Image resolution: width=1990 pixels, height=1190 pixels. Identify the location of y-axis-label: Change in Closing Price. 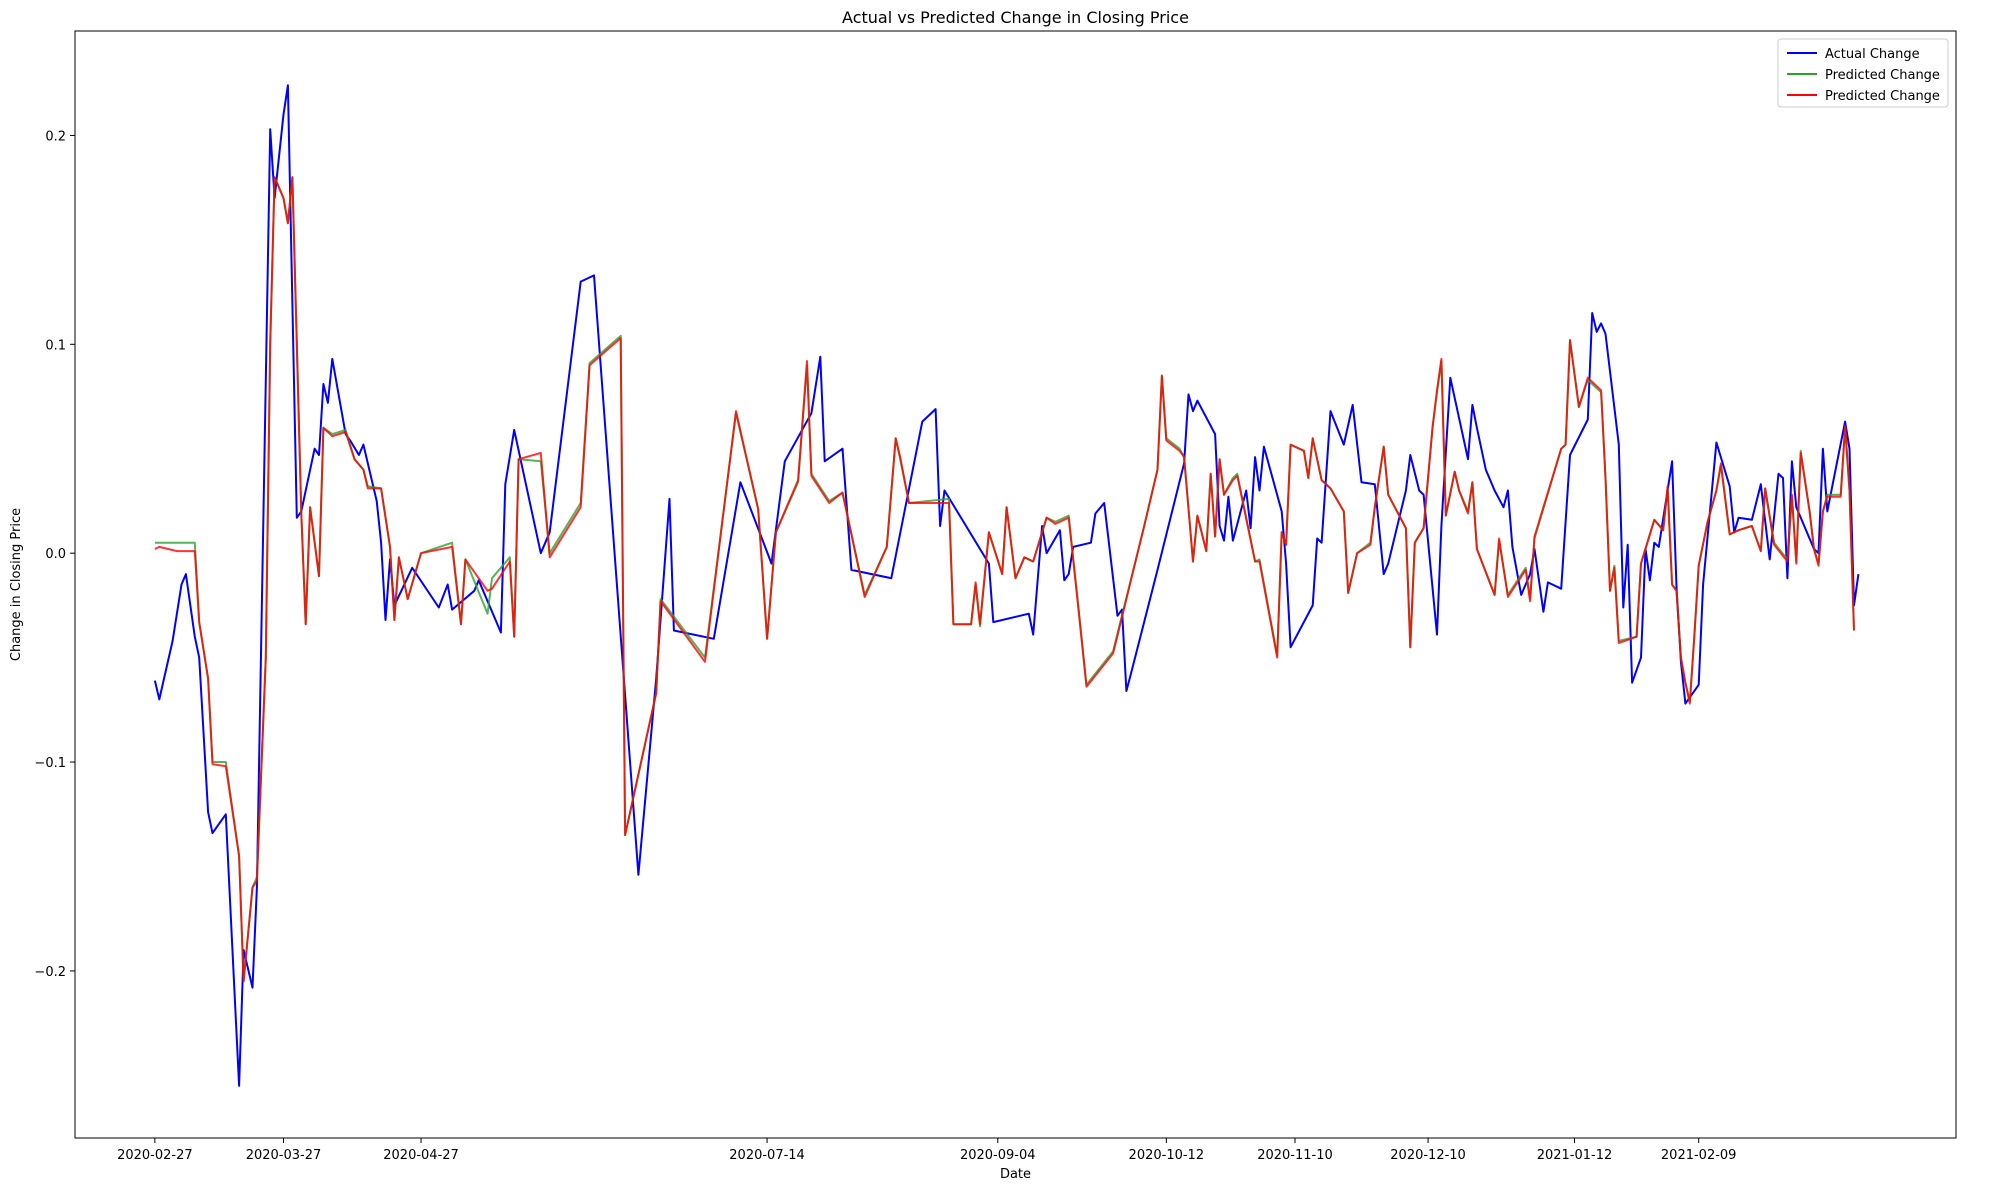
(16, 584).